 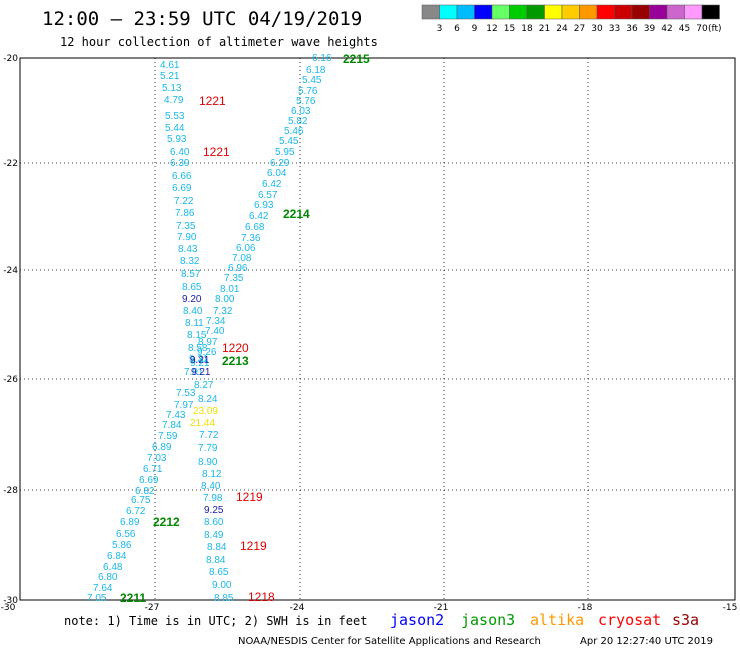 What do you see at coordinates (268, 195) in the screenshot?
I see `swh-value: 6.57` at bounding box center [268, 195].